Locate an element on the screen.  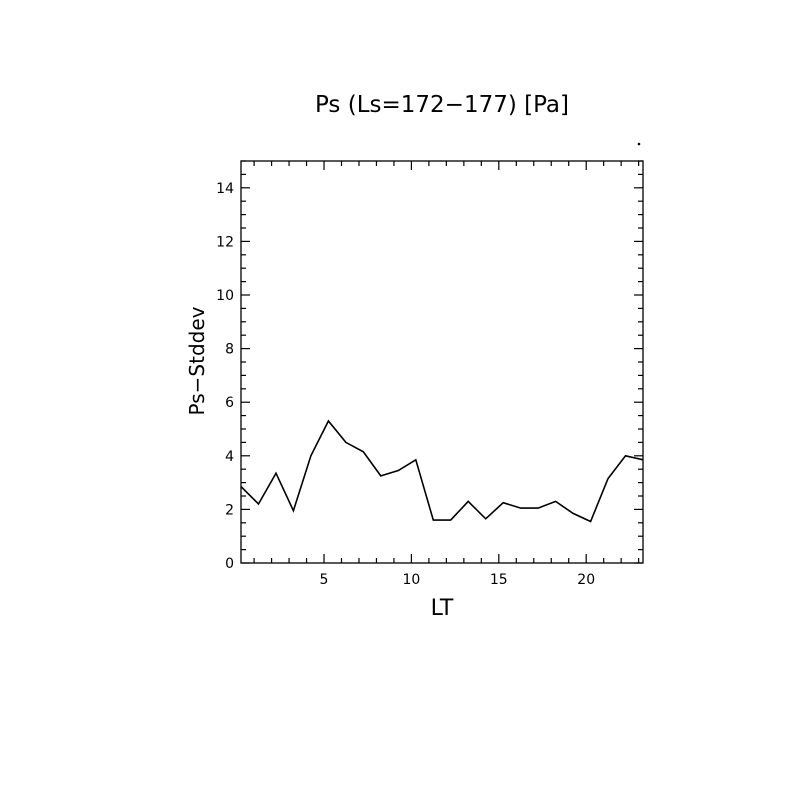
y-tick-label: 10 is located at coordinates (225, 296).